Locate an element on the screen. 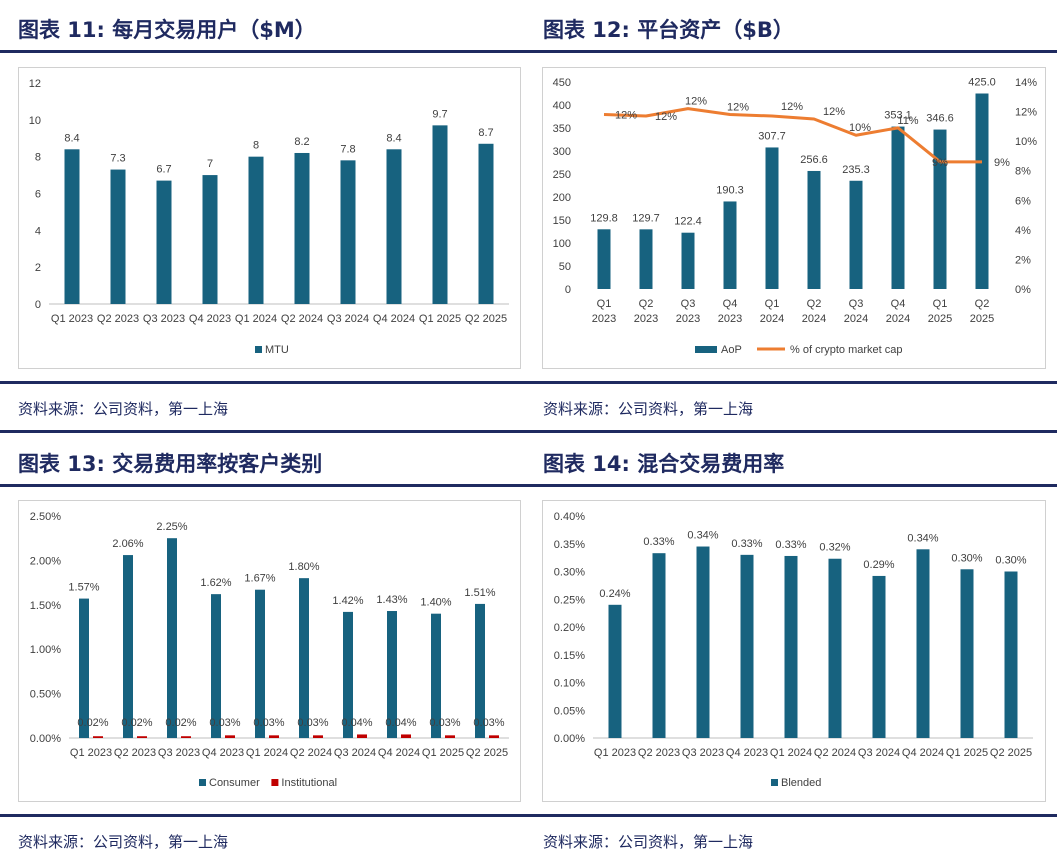 The image size is (1062, 865). data-label: 6.7 is located at coordinates (163, 170).